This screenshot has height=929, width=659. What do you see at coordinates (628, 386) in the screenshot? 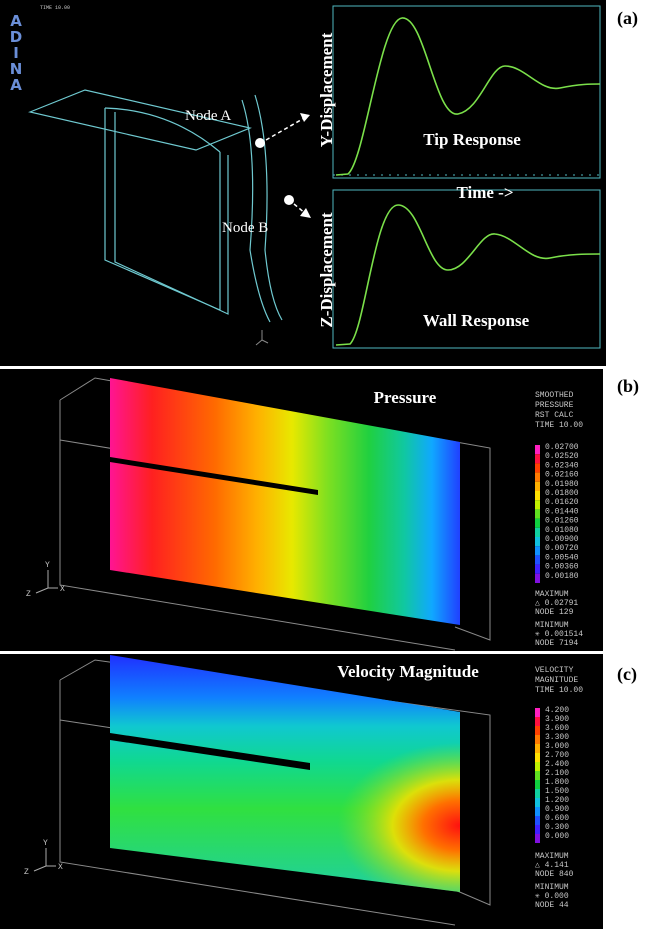
I see `panel-label: (b)` at bounding box center [628, 386].